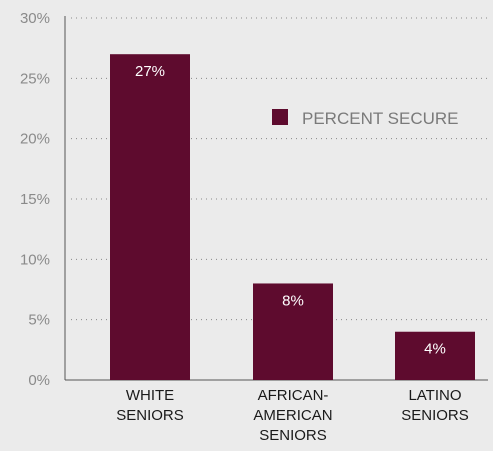  What do you see at coordinates (39, 320) in the screenshot?
I see `y-tick-label: 5%` at bounding box center [39, 320].